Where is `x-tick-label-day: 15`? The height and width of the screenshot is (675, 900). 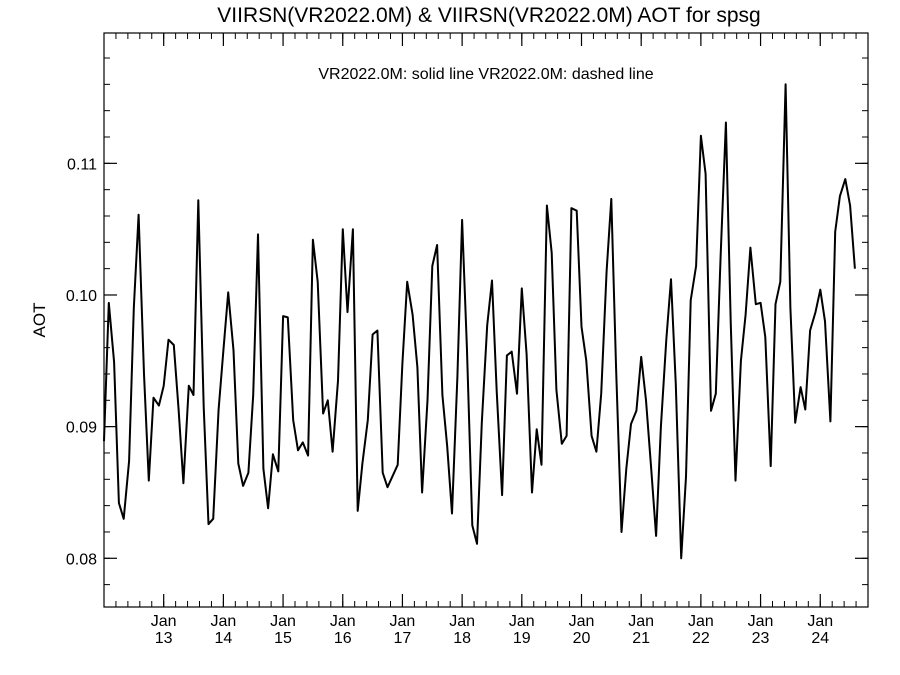
x-tick-label-day: 15 is located at coordinates (283, 638).